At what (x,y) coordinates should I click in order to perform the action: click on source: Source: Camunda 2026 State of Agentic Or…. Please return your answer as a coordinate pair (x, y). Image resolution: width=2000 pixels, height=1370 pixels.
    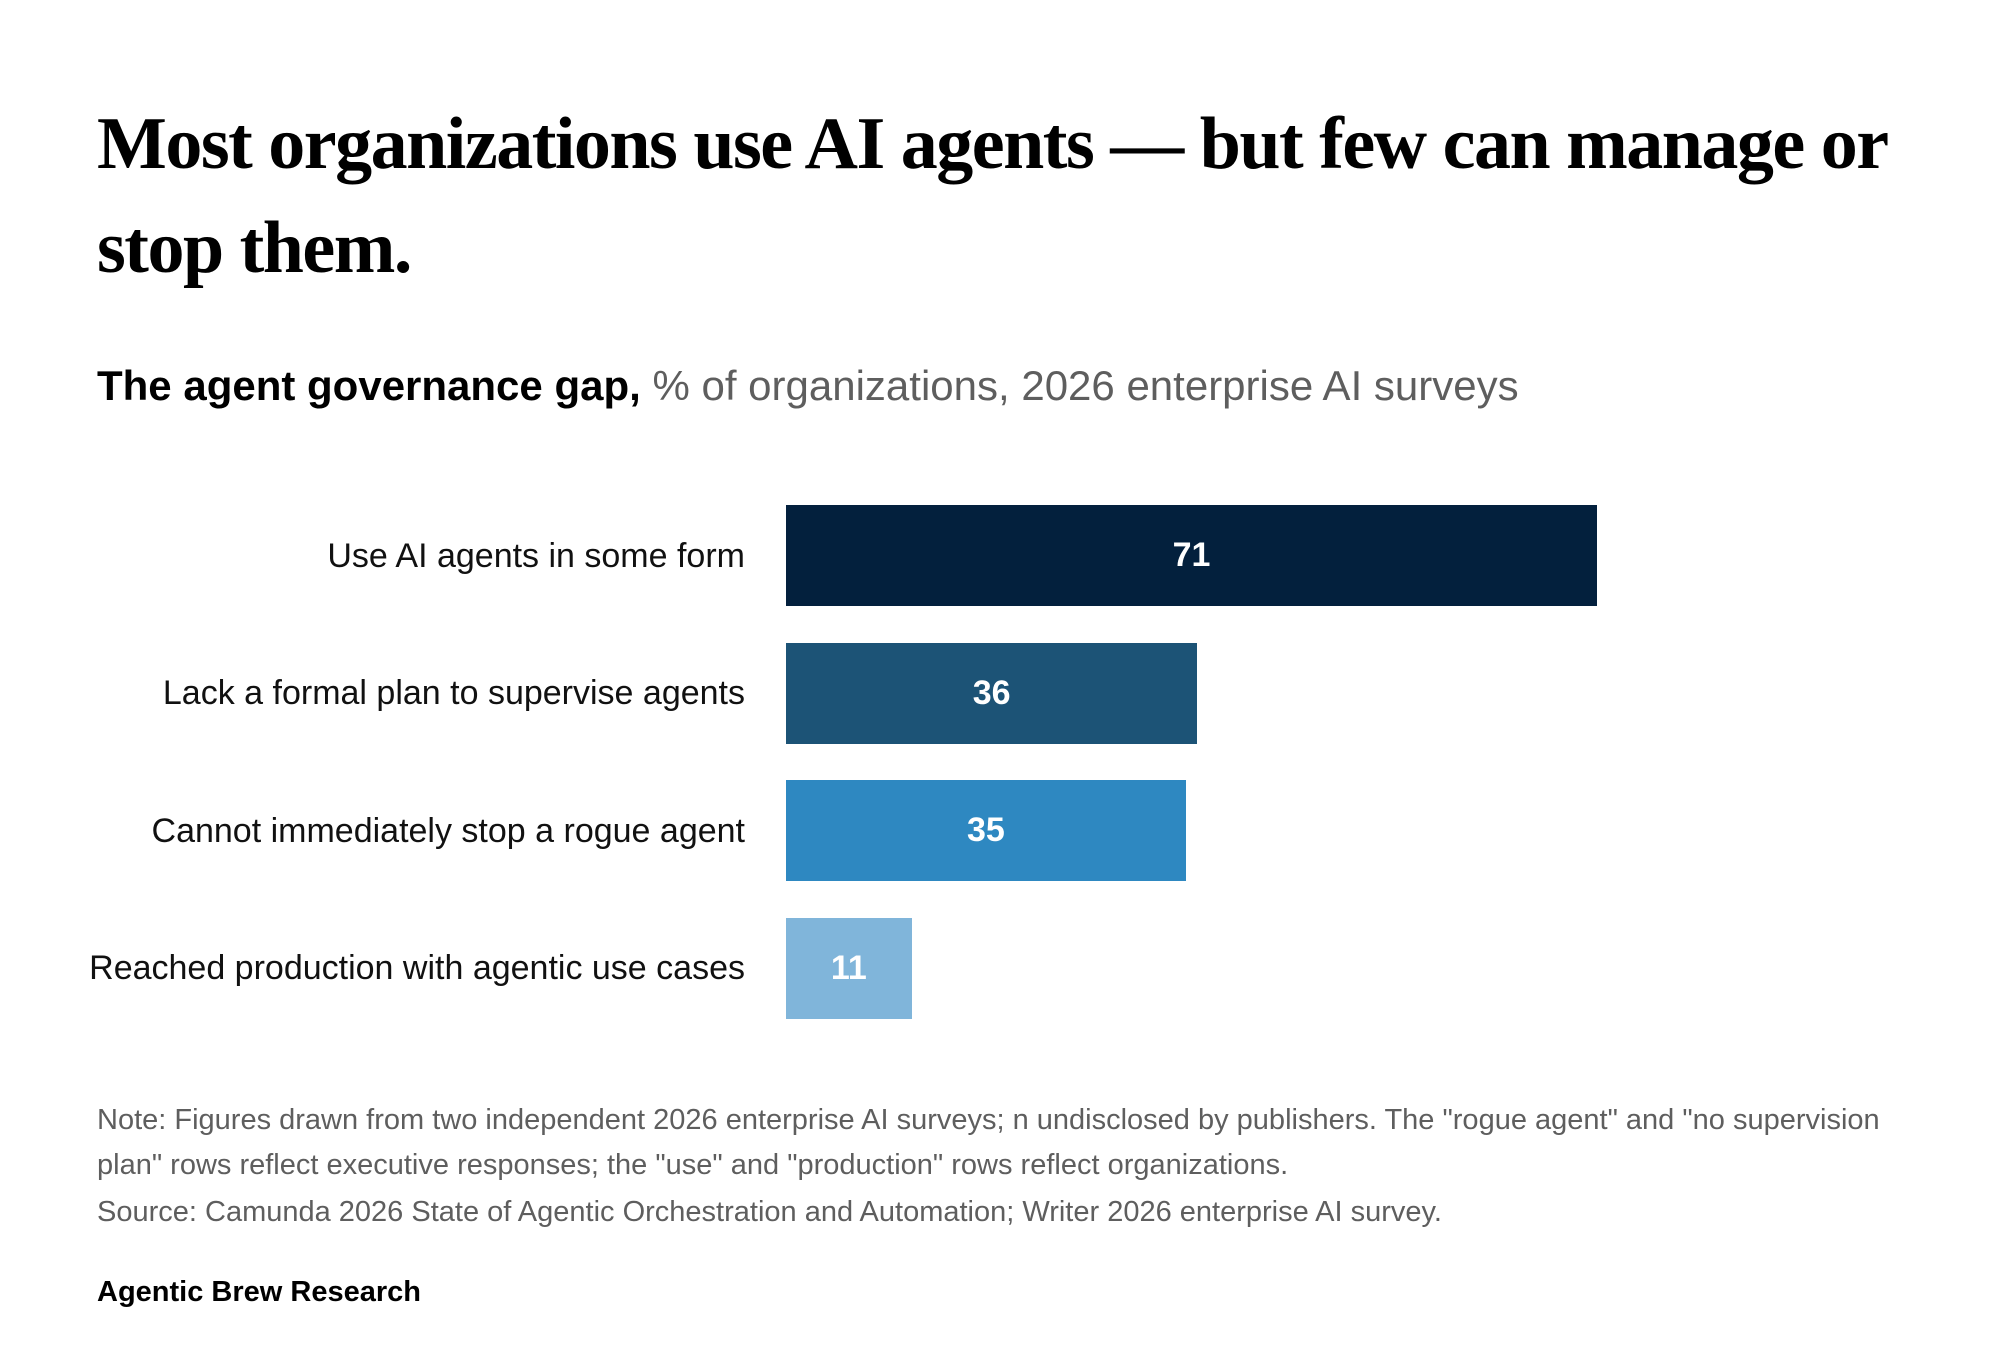
    Looking at the image, I should click on (769, 1212).